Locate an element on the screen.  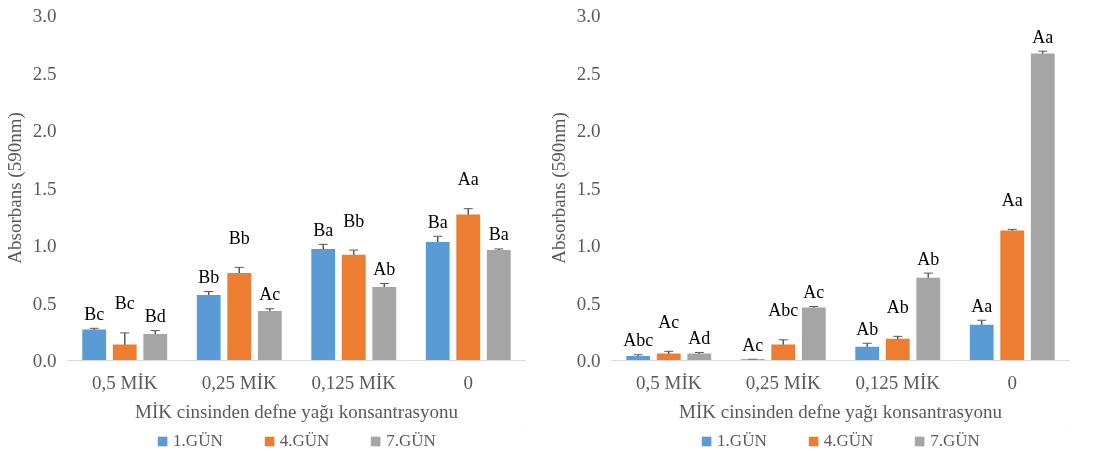
data-label: Ad is located at coordinates (699, 337).